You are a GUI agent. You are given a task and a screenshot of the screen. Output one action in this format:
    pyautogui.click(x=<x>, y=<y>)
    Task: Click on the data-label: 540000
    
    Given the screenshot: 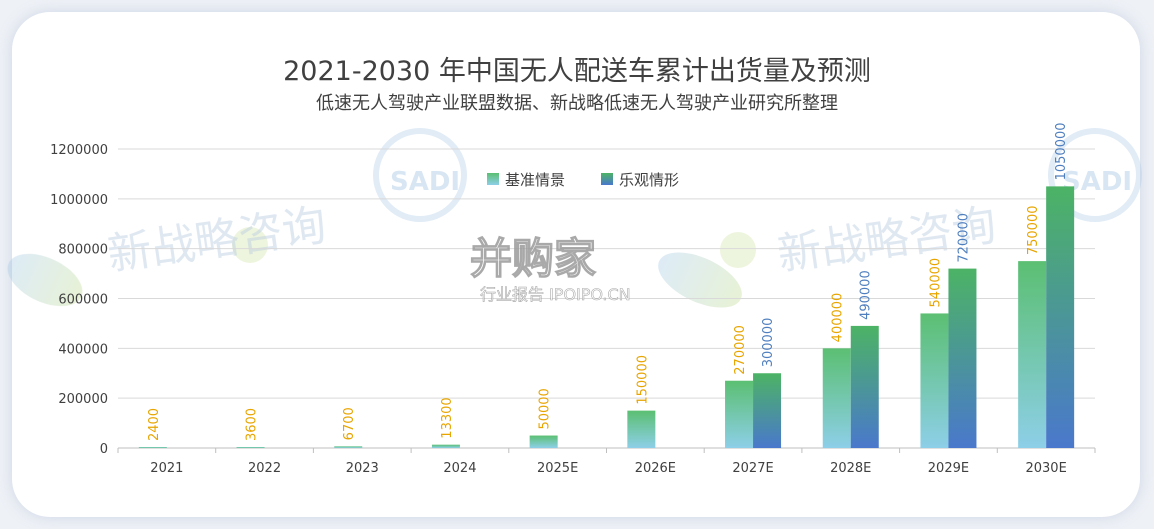 What is the action you would take?
    pyautogui.click(x=935, y=283)
    